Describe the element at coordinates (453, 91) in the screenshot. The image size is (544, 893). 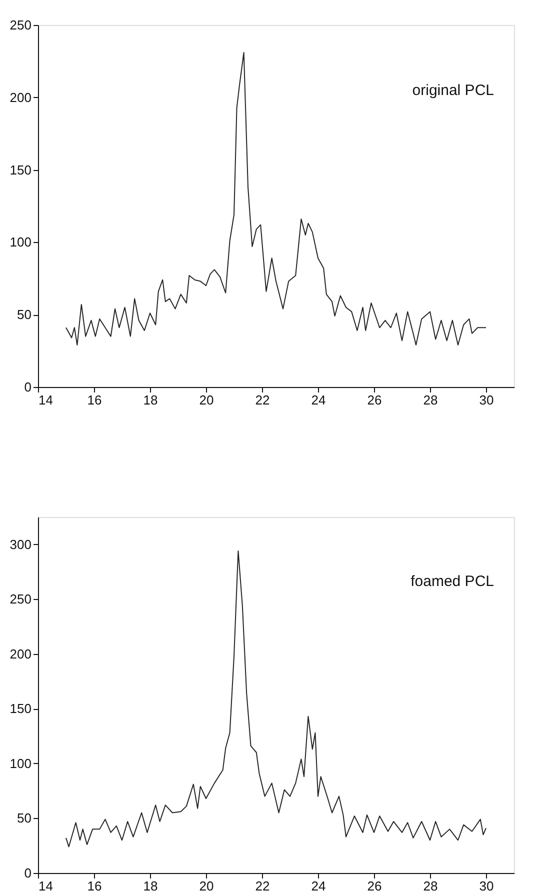
I see `annotation: original PCL` at that location.